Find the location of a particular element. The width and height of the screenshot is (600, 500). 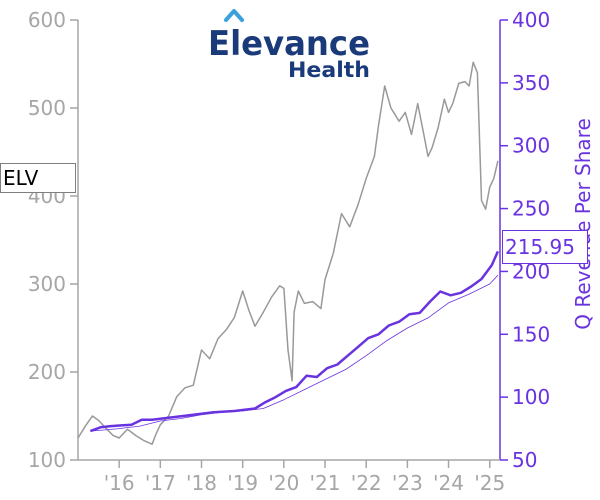

logo-sub: Health is located at coordinates (329, 70).